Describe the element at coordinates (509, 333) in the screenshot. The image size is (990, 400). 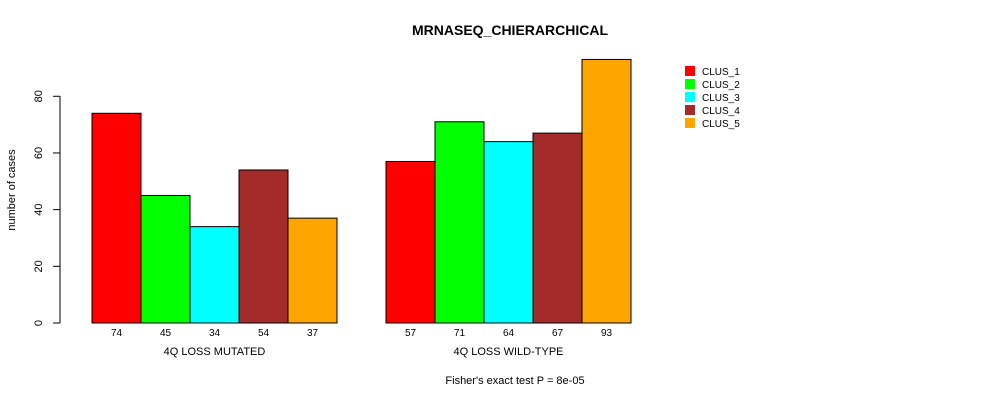
I see `bar-value-label: 64` at that location.